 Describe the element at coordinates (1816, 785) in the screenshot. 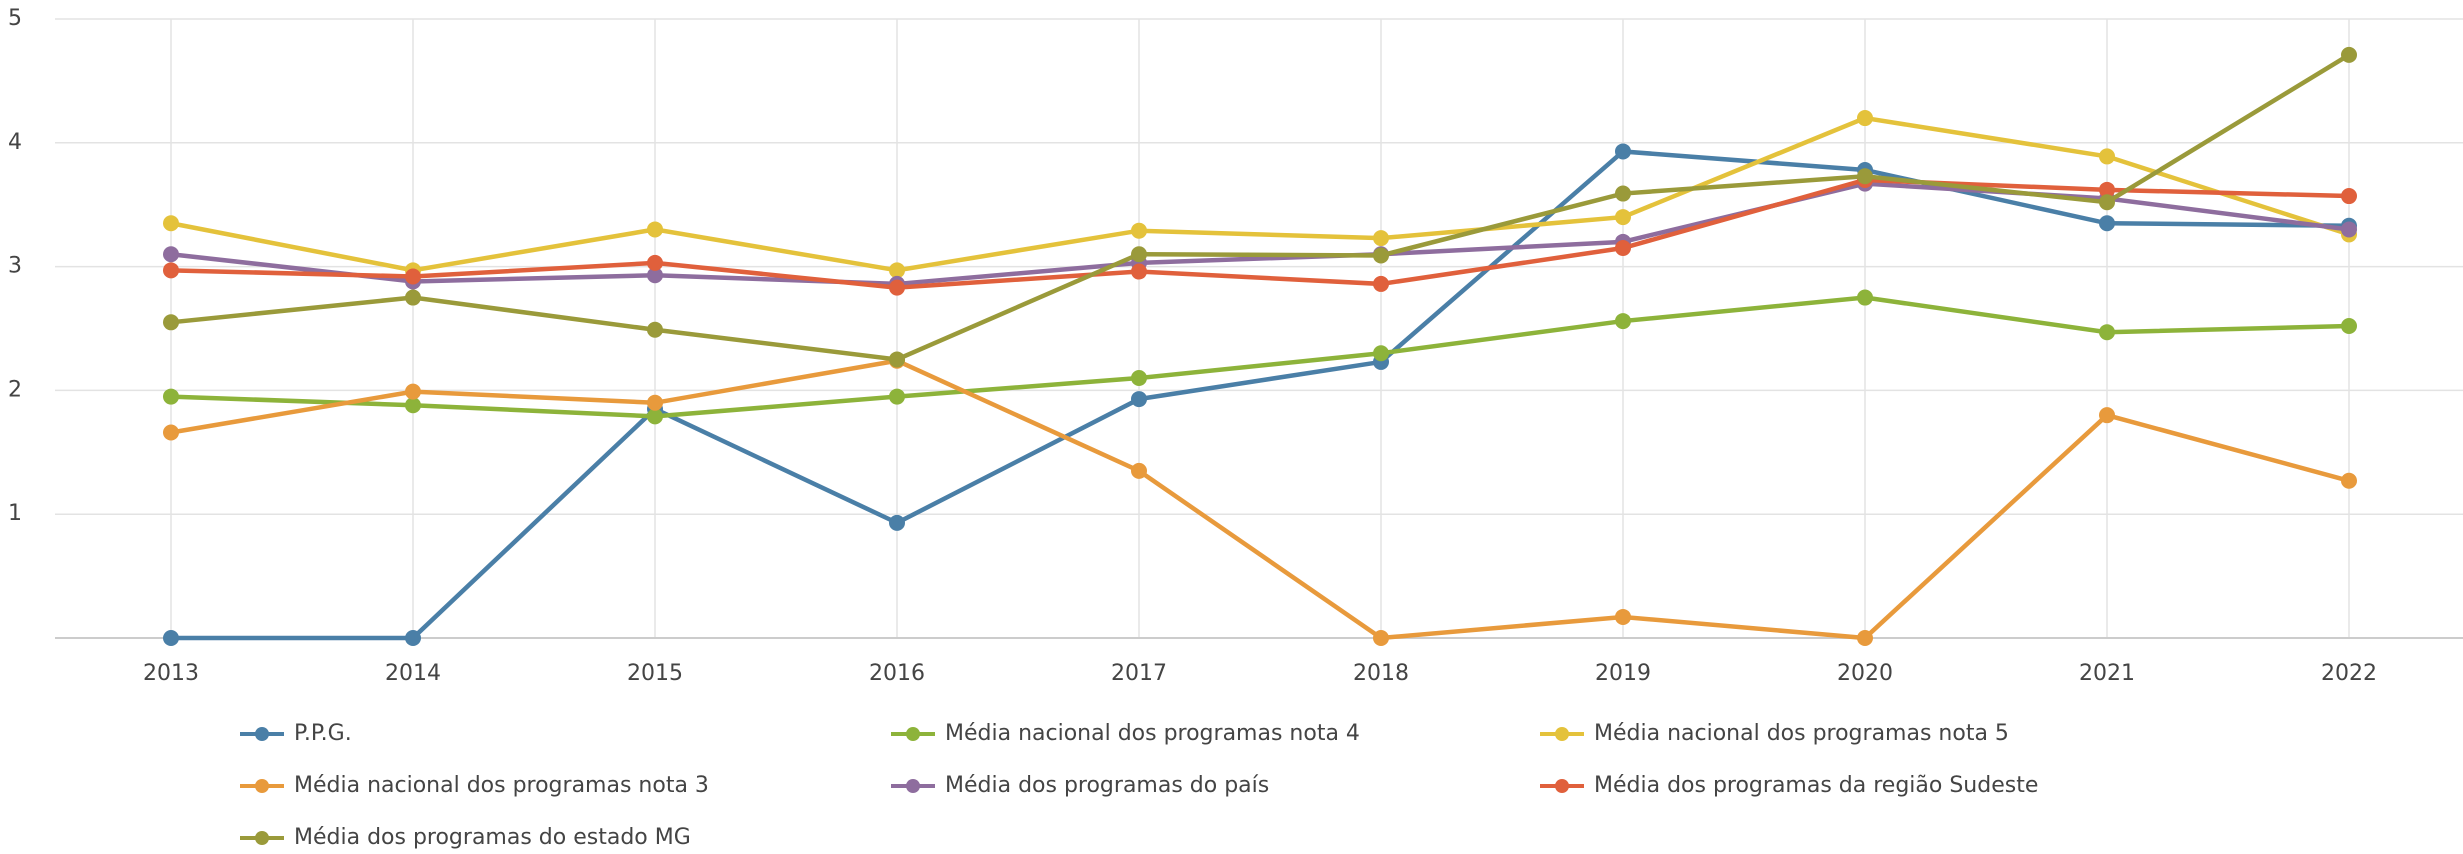

I see `legend-label: Média dos programas da região Sudeste` at that location.